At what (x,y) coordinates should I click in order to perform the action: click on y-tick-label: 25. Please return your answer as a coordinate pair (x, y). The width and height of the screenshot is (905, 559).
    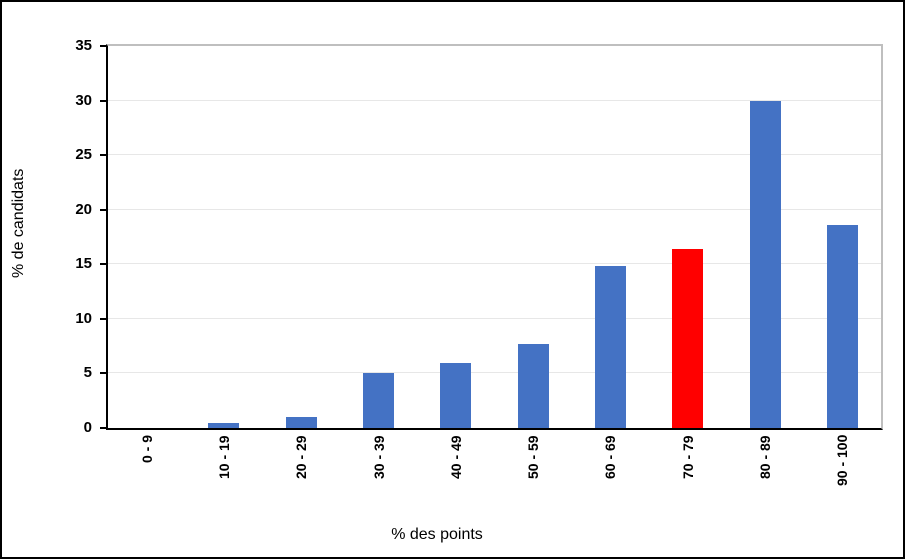
    Looking at the image, I should click on (83, 155).